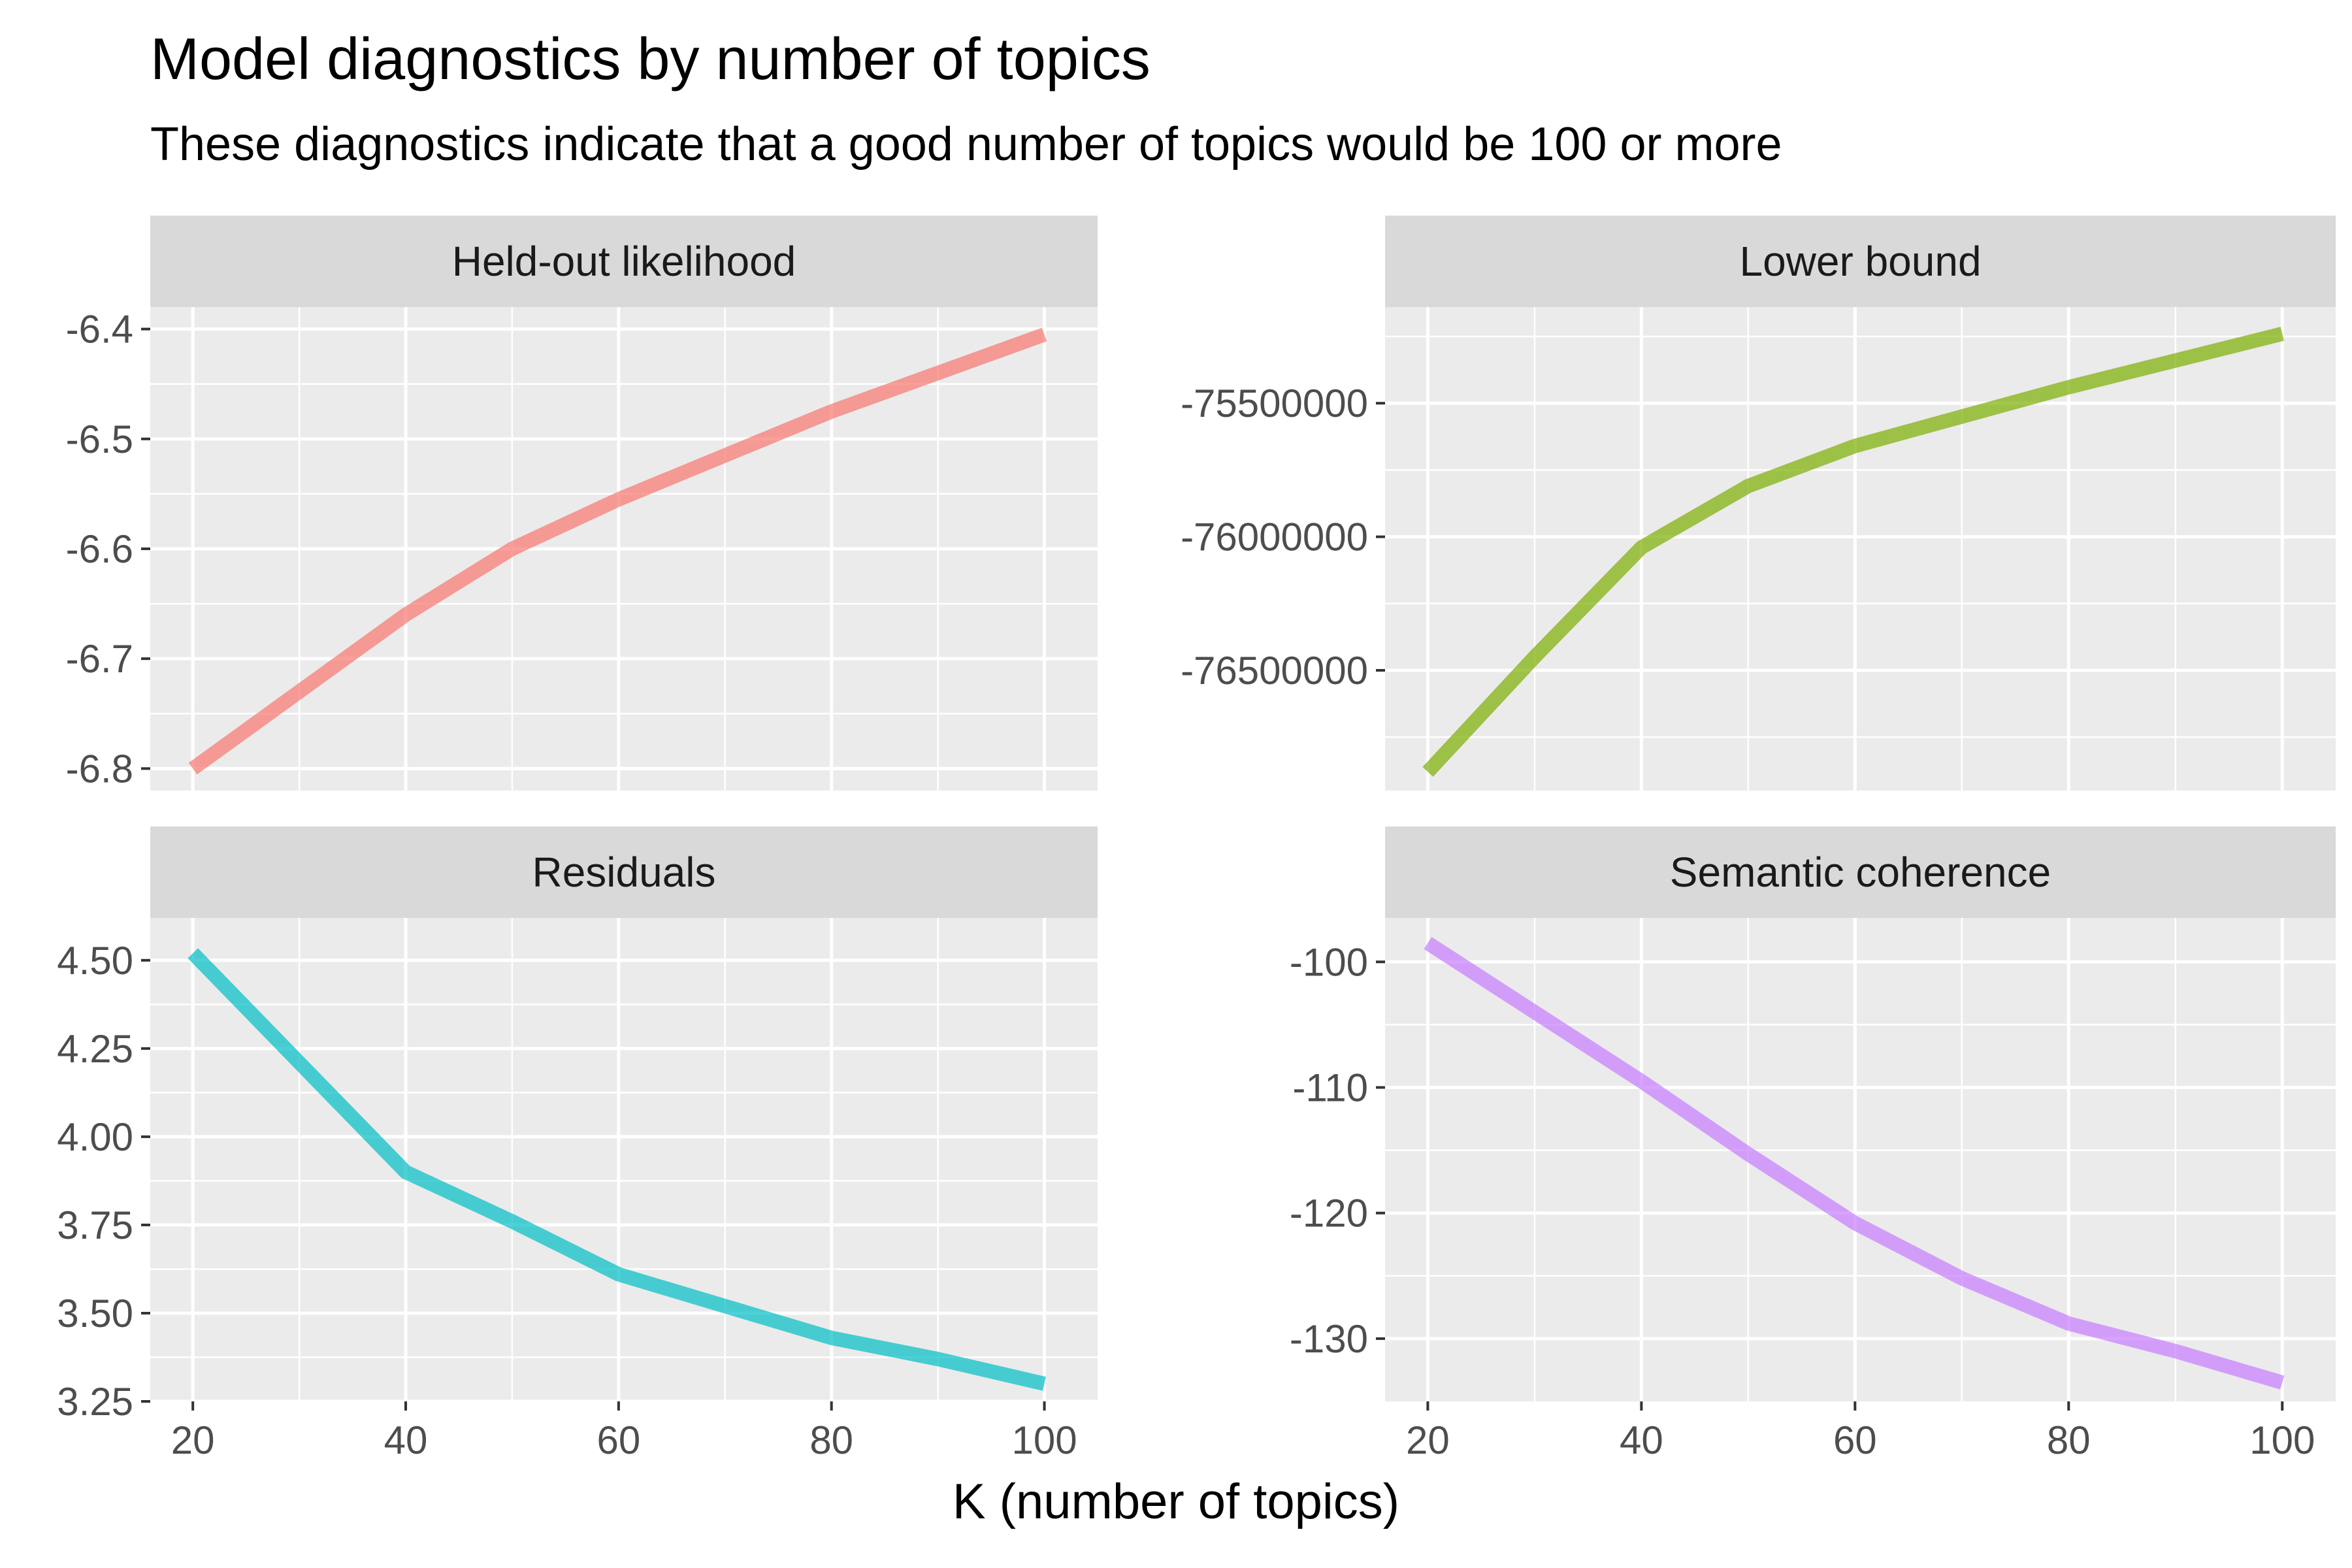  I want to click on y-tick-label: -120, so click(1329, 1213).